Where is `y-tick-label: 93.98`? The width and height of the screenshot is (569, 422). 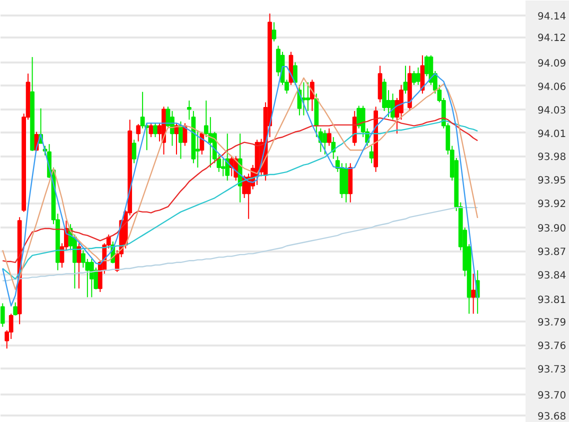
y-tick-label: 93.98 is located at coordinates (552, 158).